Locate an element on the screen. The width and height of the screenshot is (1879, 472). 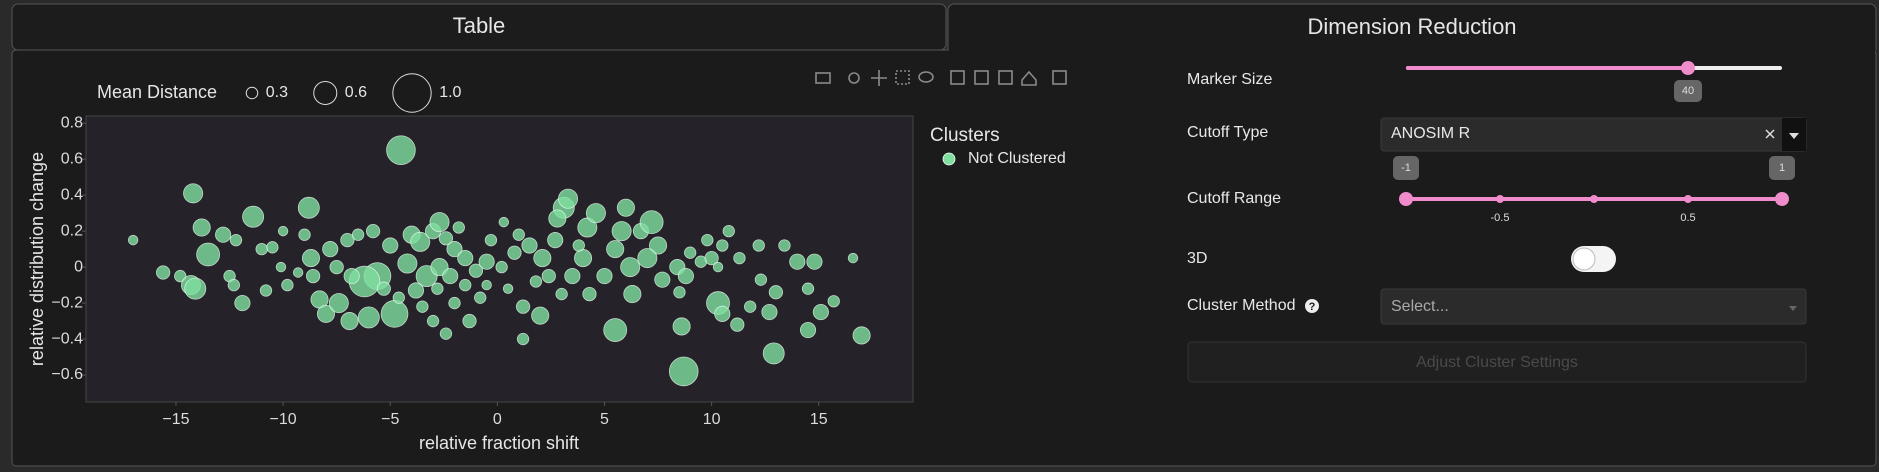
button-label: Adjust Cluster Settings is located at coordinates (1497, 362).